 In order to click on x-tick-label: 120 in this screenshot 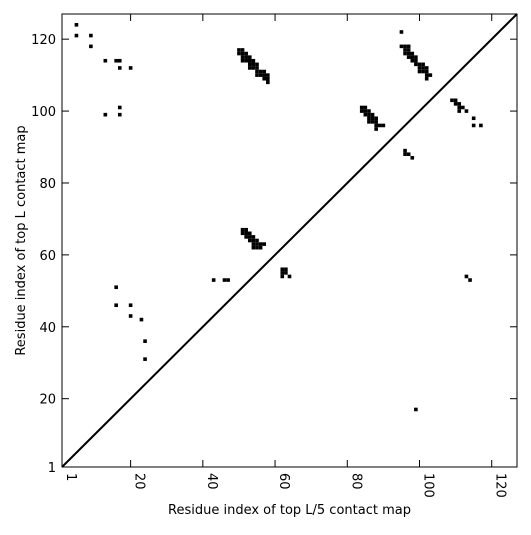, I will do `click(500, 485)`.